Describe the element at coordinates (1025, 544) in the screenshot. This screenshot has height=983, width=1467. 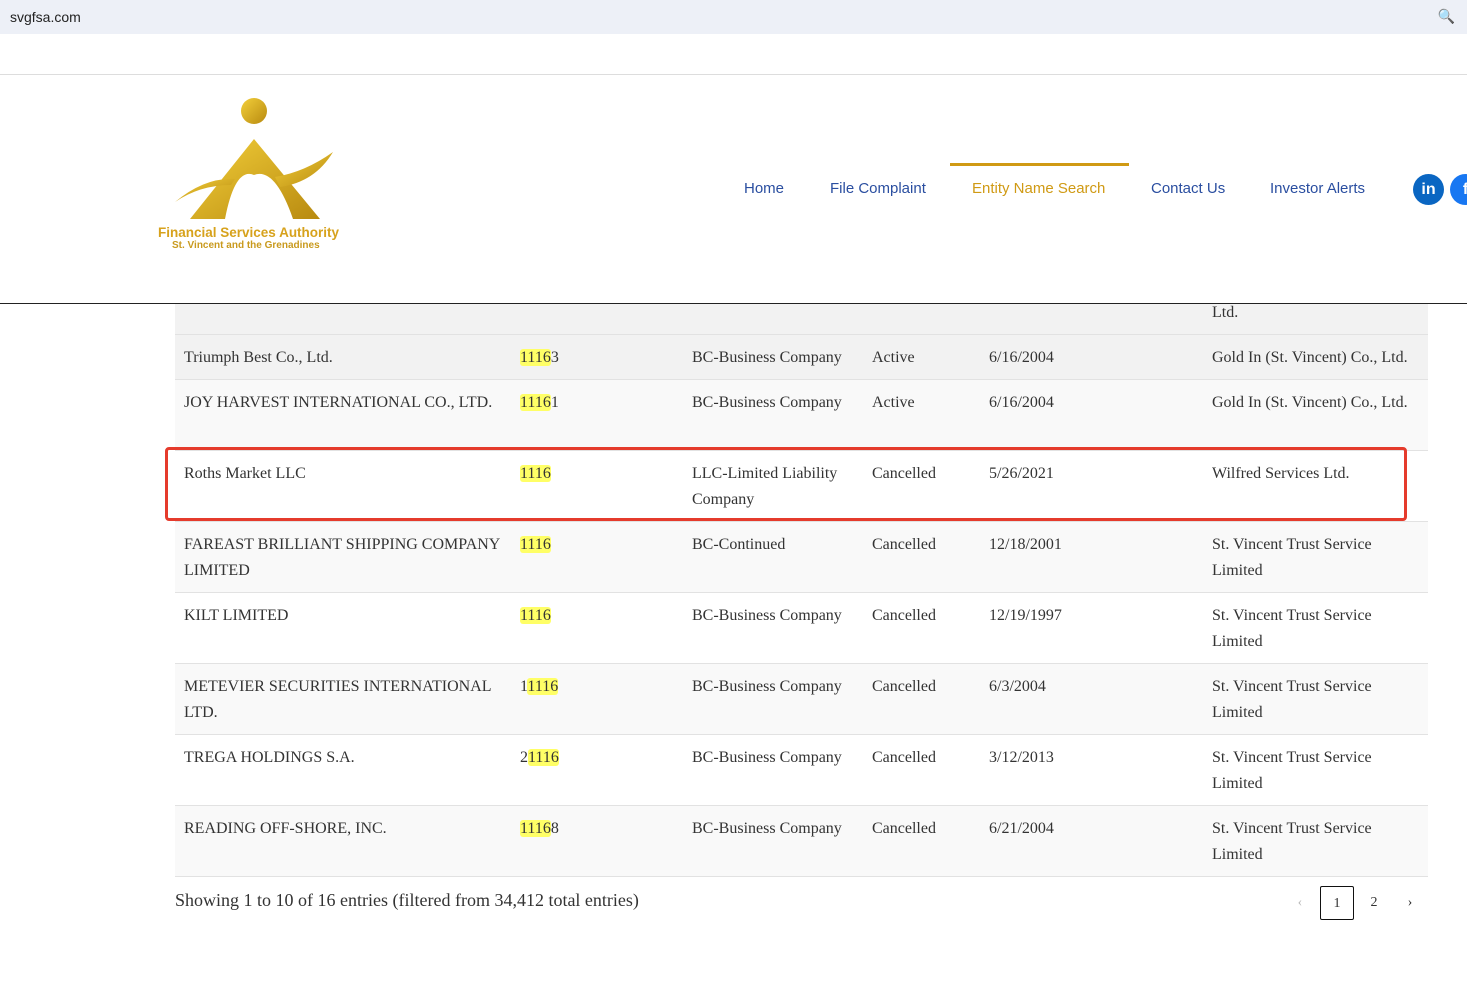
I see `registration-date: 12/18/2001` at that location.